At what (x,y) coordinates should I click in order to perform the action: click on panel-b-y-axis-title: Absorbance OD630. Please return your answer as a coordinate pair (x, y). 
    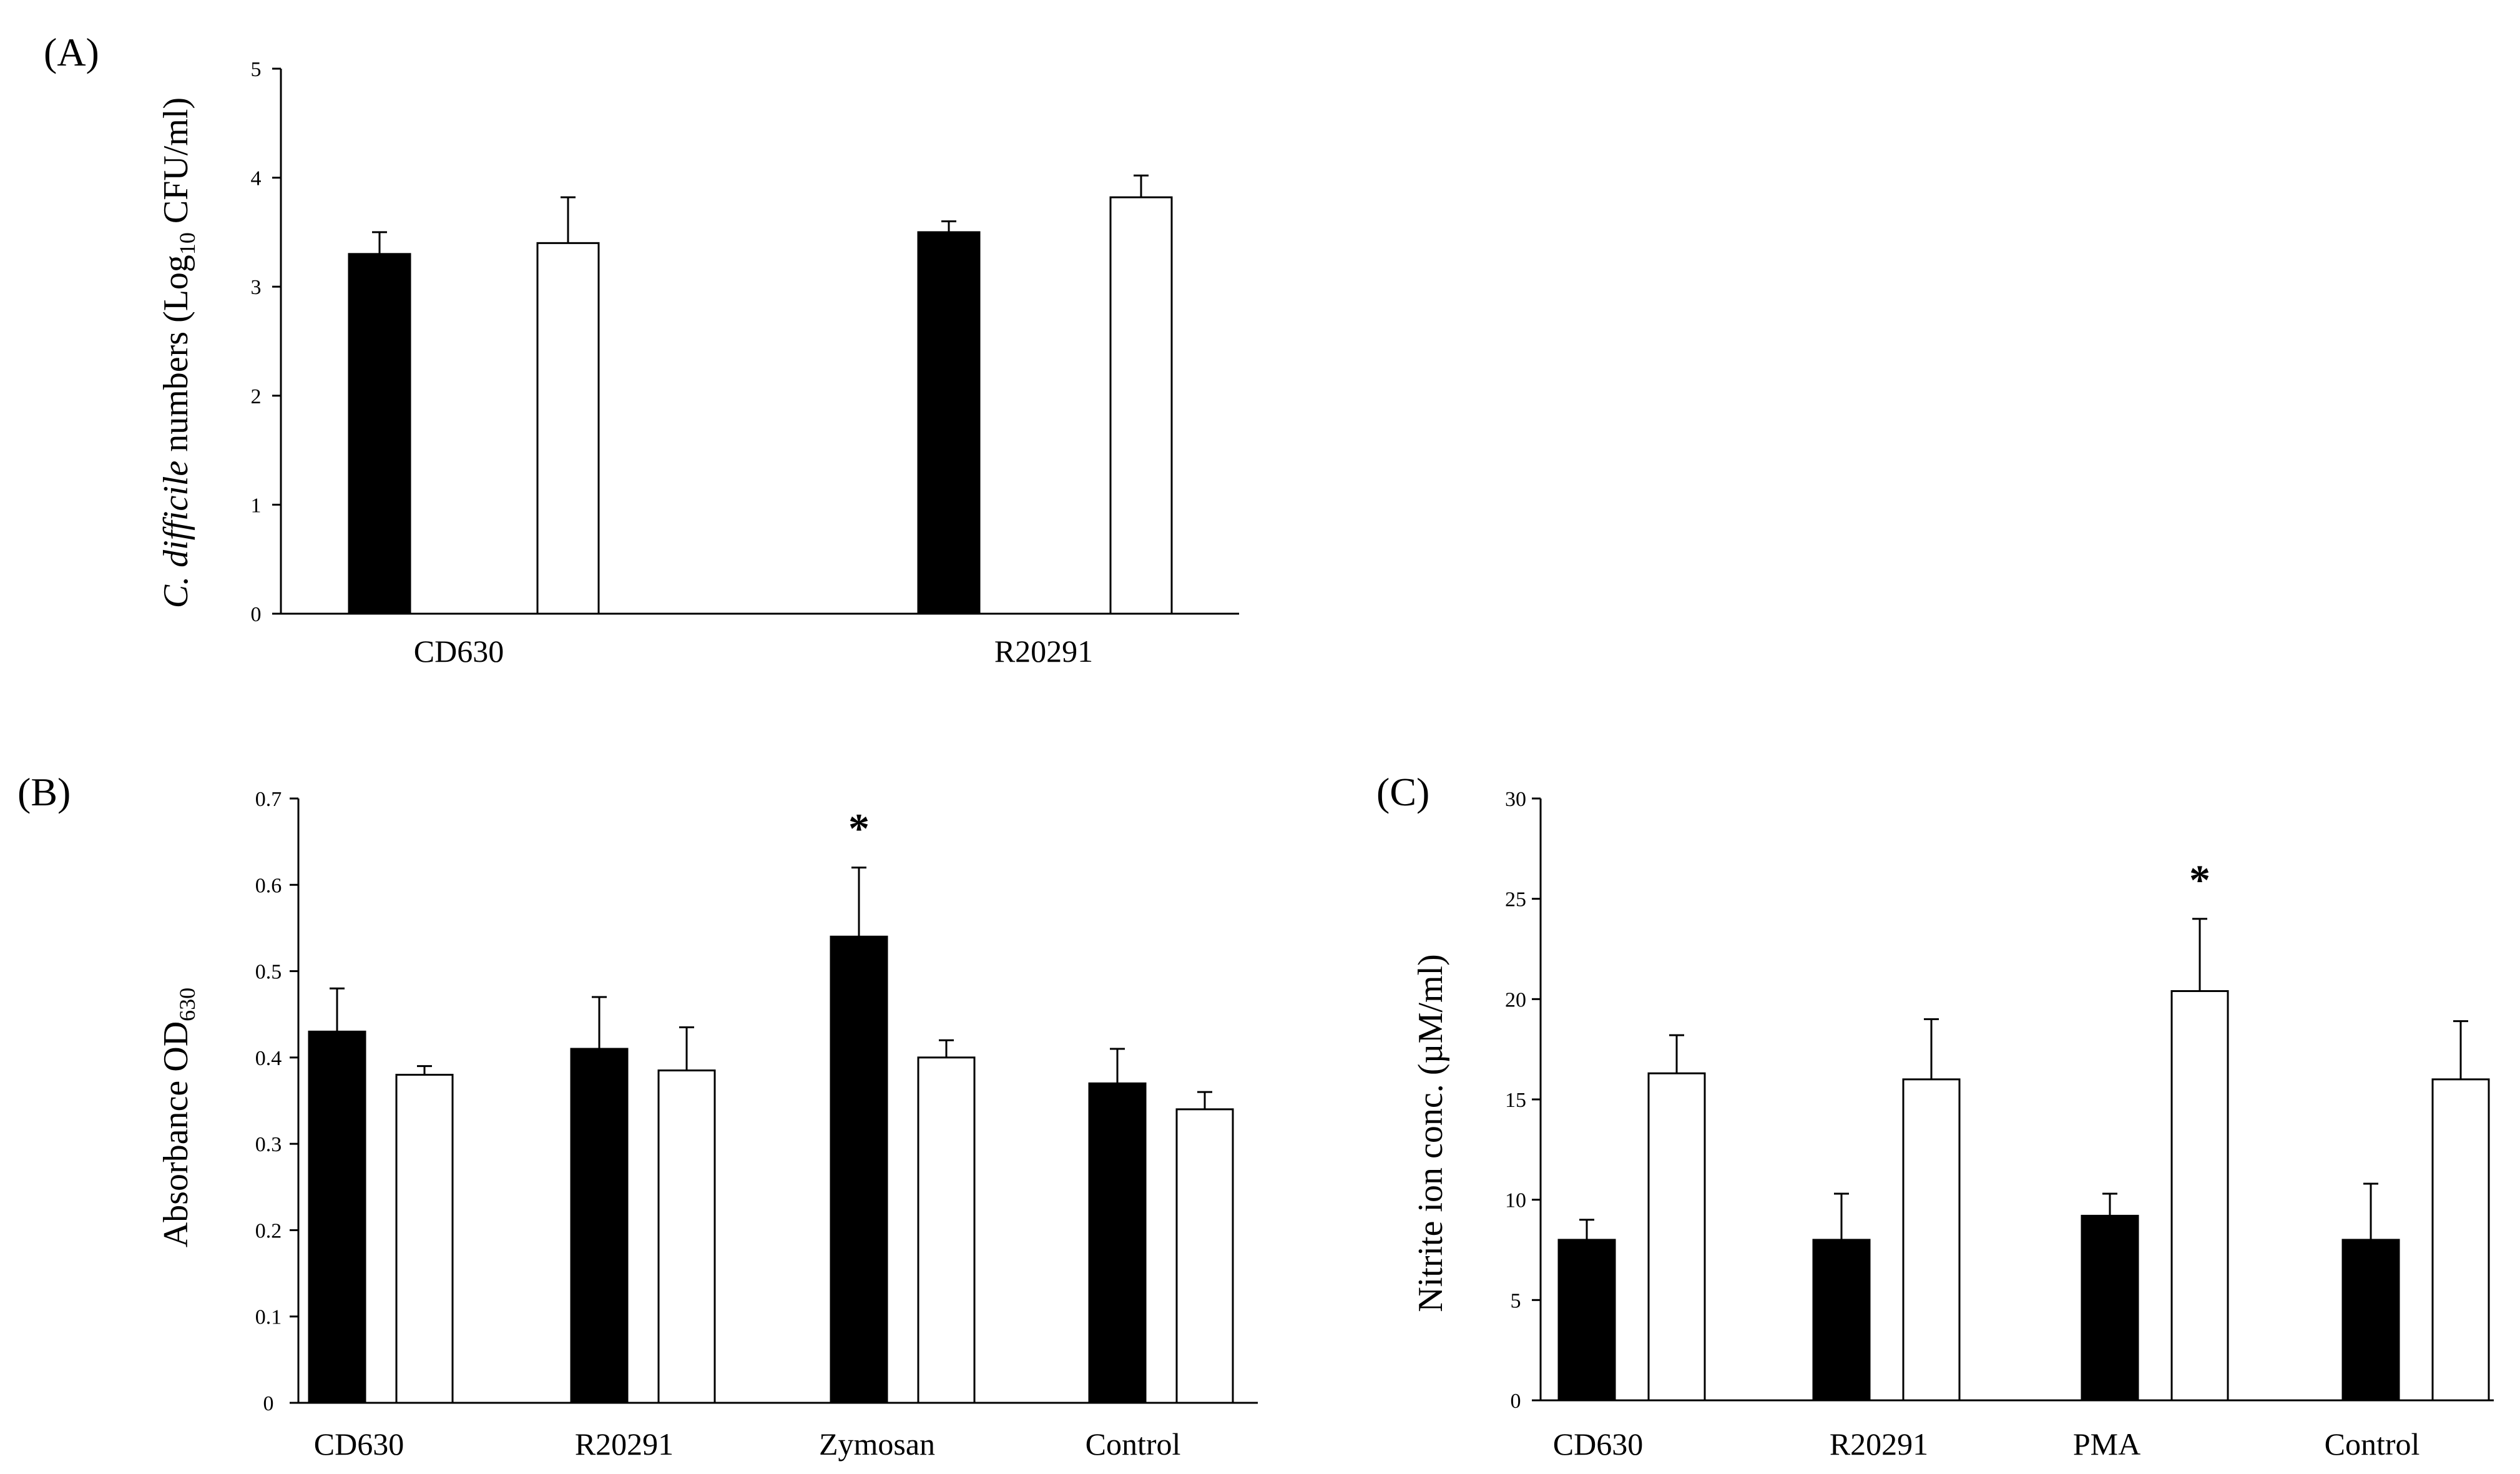
    Looking at the image, I should click on (178, 1117).